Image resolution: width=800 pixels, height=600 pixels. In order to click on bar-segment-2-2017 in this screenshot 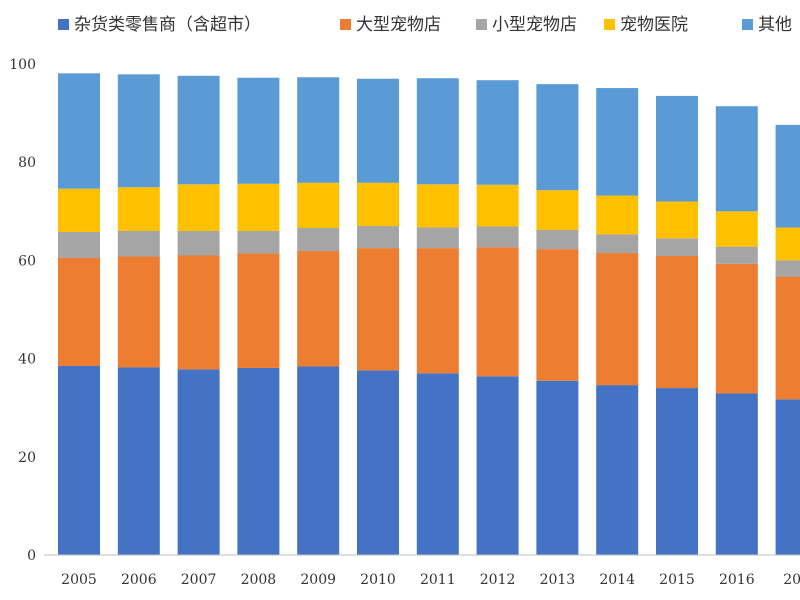, I will do `click(787, 338)`.